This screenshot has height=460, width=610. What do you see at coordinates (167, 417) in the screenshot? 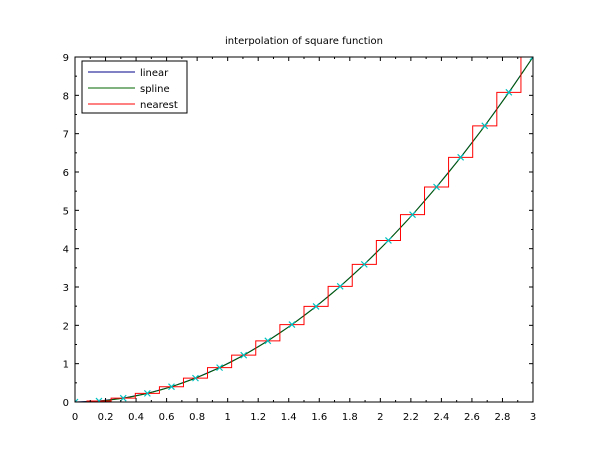
I see `x-tick-label: 0.6` at bounding box center [167, 417].